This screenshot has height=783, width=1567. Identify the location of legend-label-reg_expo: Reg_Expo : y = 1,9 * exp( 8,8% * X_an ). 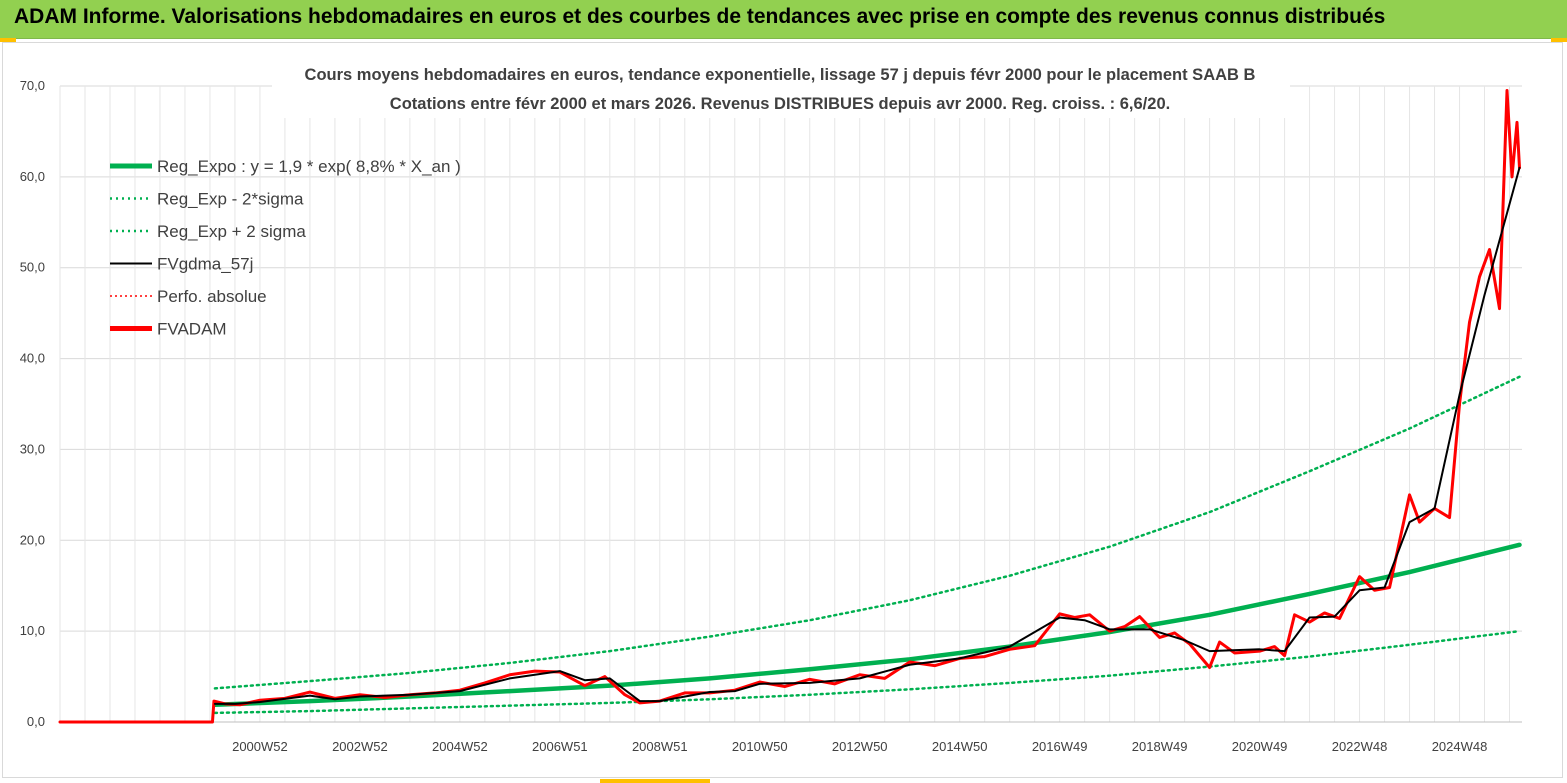
(309, 166).